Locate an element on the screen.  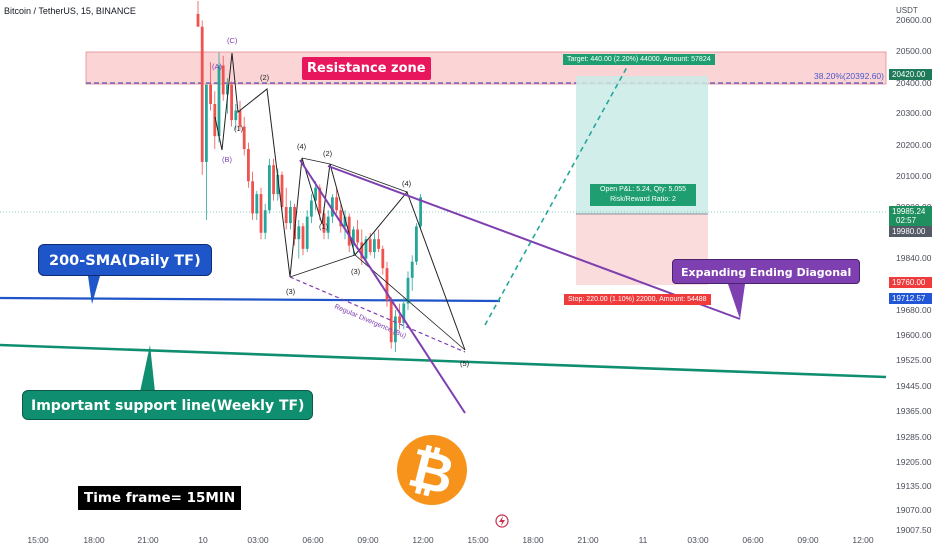
wave-label-5: (5) is located at coordinates (465, 363).